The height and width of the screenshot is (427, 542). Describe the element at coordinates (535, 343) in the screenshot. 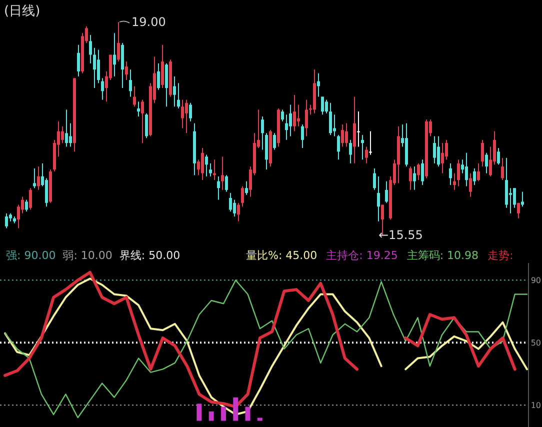

I see `y-tick-label: 50` at that location.